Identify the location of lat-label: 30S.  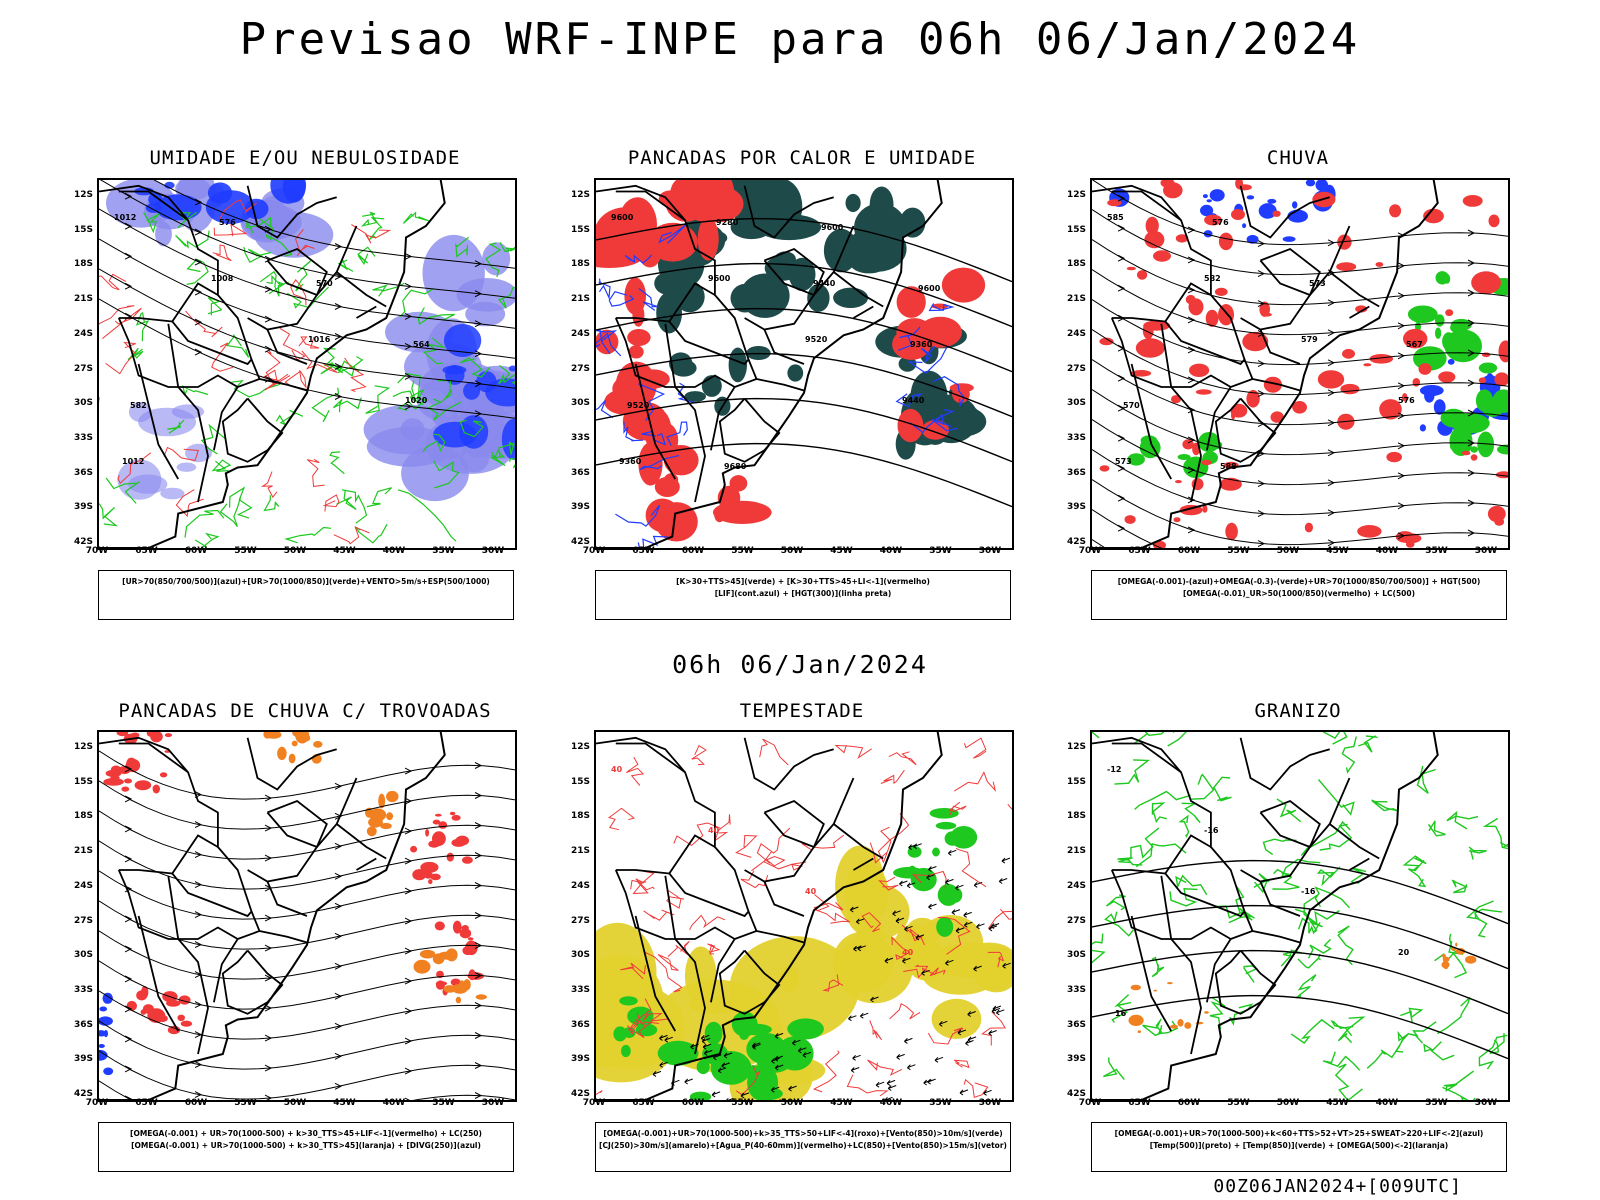
(580, 955).